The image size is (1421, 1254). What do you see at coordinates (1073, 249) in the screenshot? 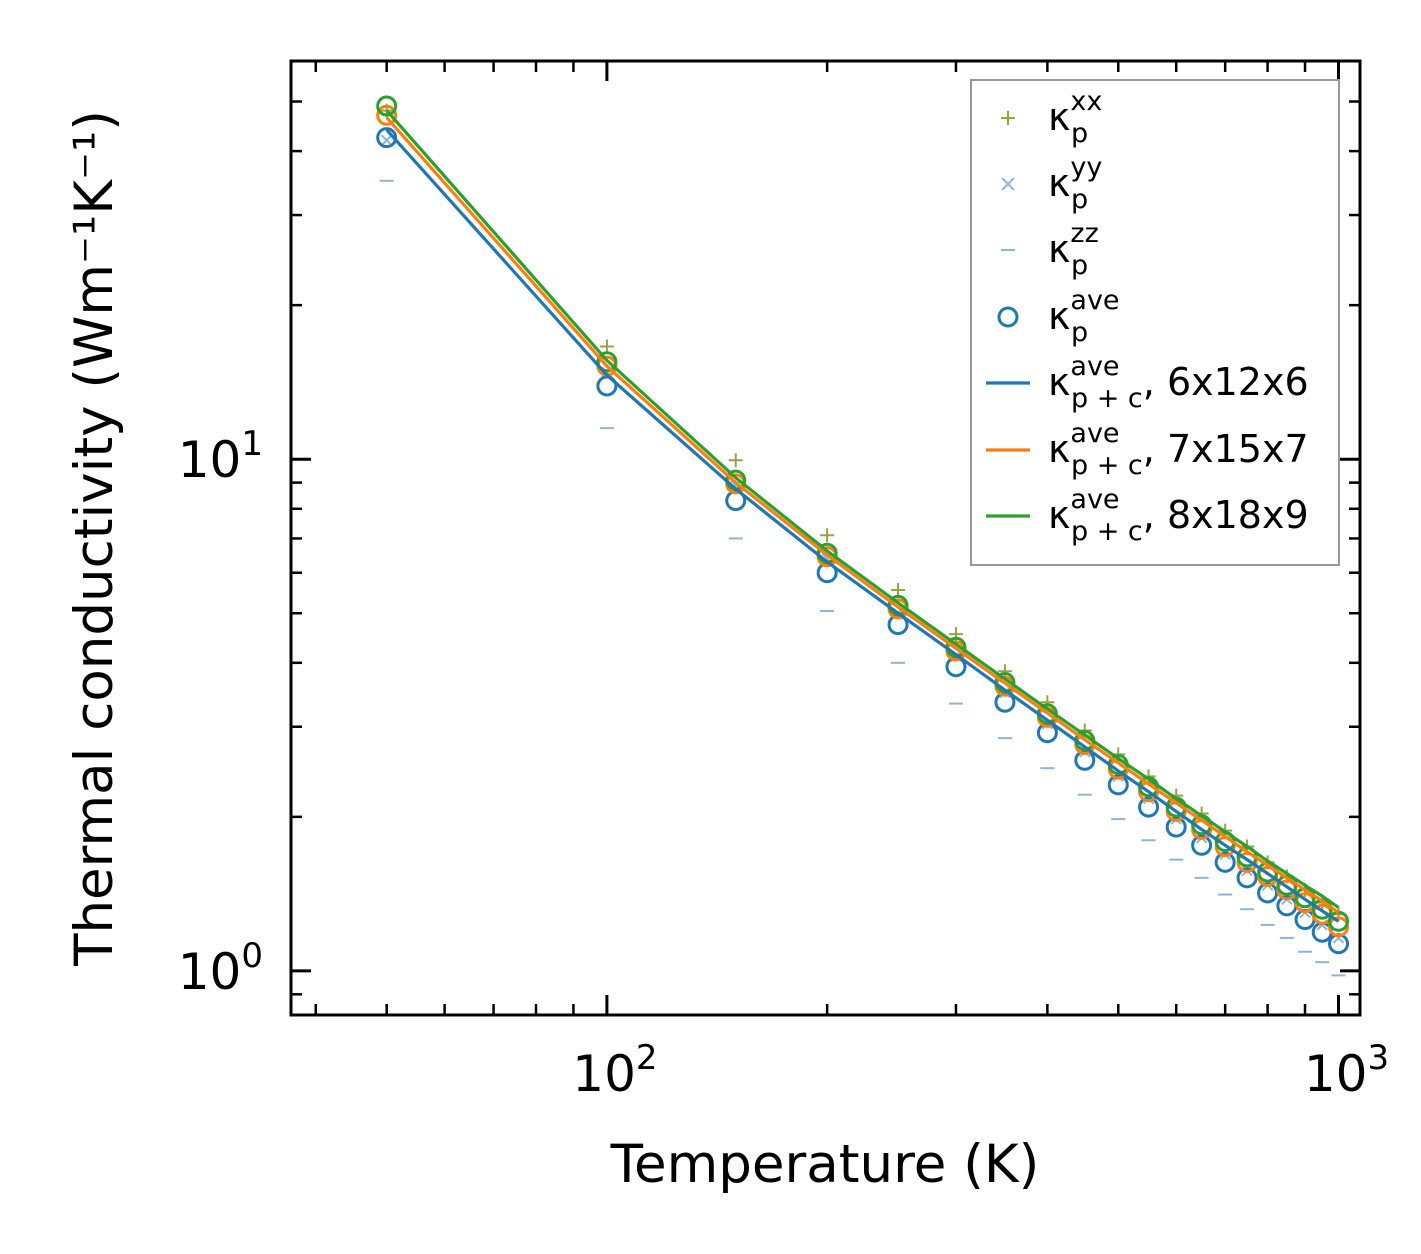
I see `legend-label: κzz p` at bounding box center [1073, 249].